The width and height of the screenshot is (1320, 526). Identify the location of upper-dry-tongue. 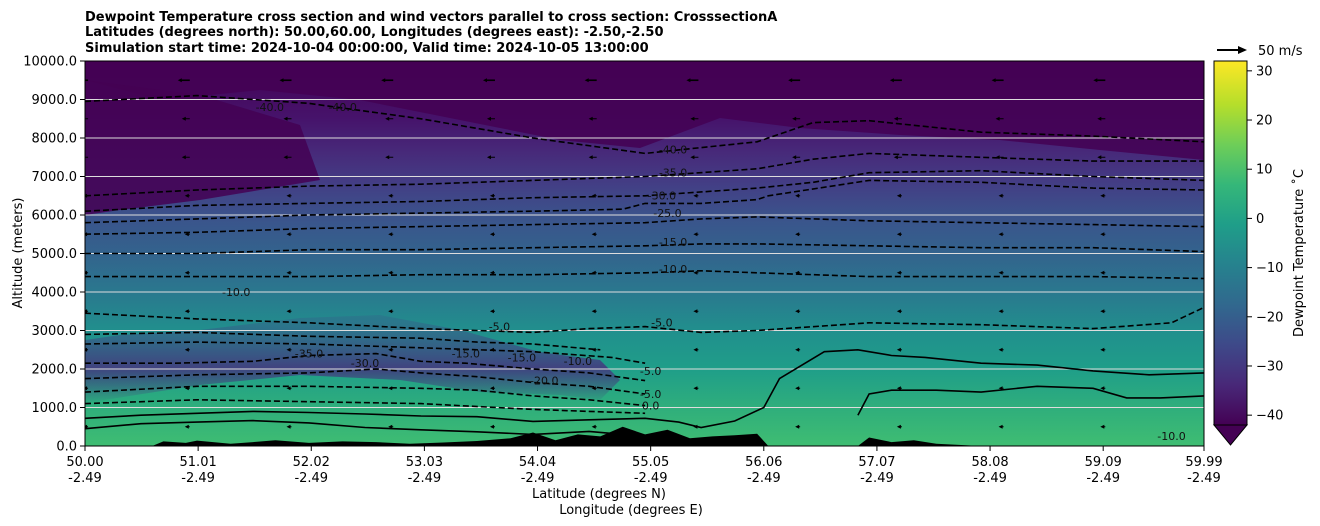
(202, 147).